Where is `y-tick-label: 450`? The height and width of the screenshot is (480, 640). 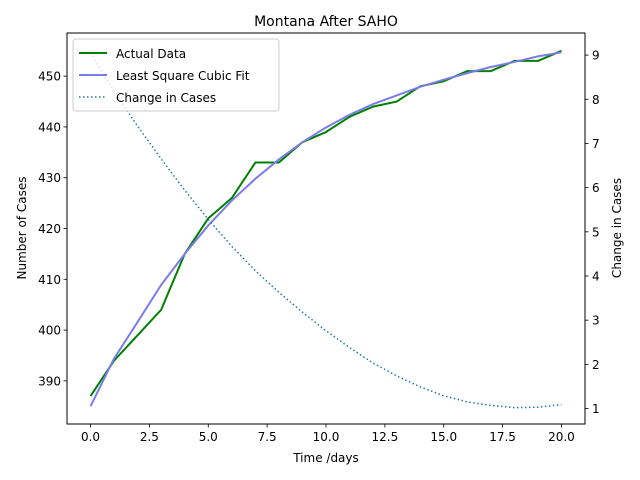
y-tick-label: 450 is located at coordinates (49, 77).